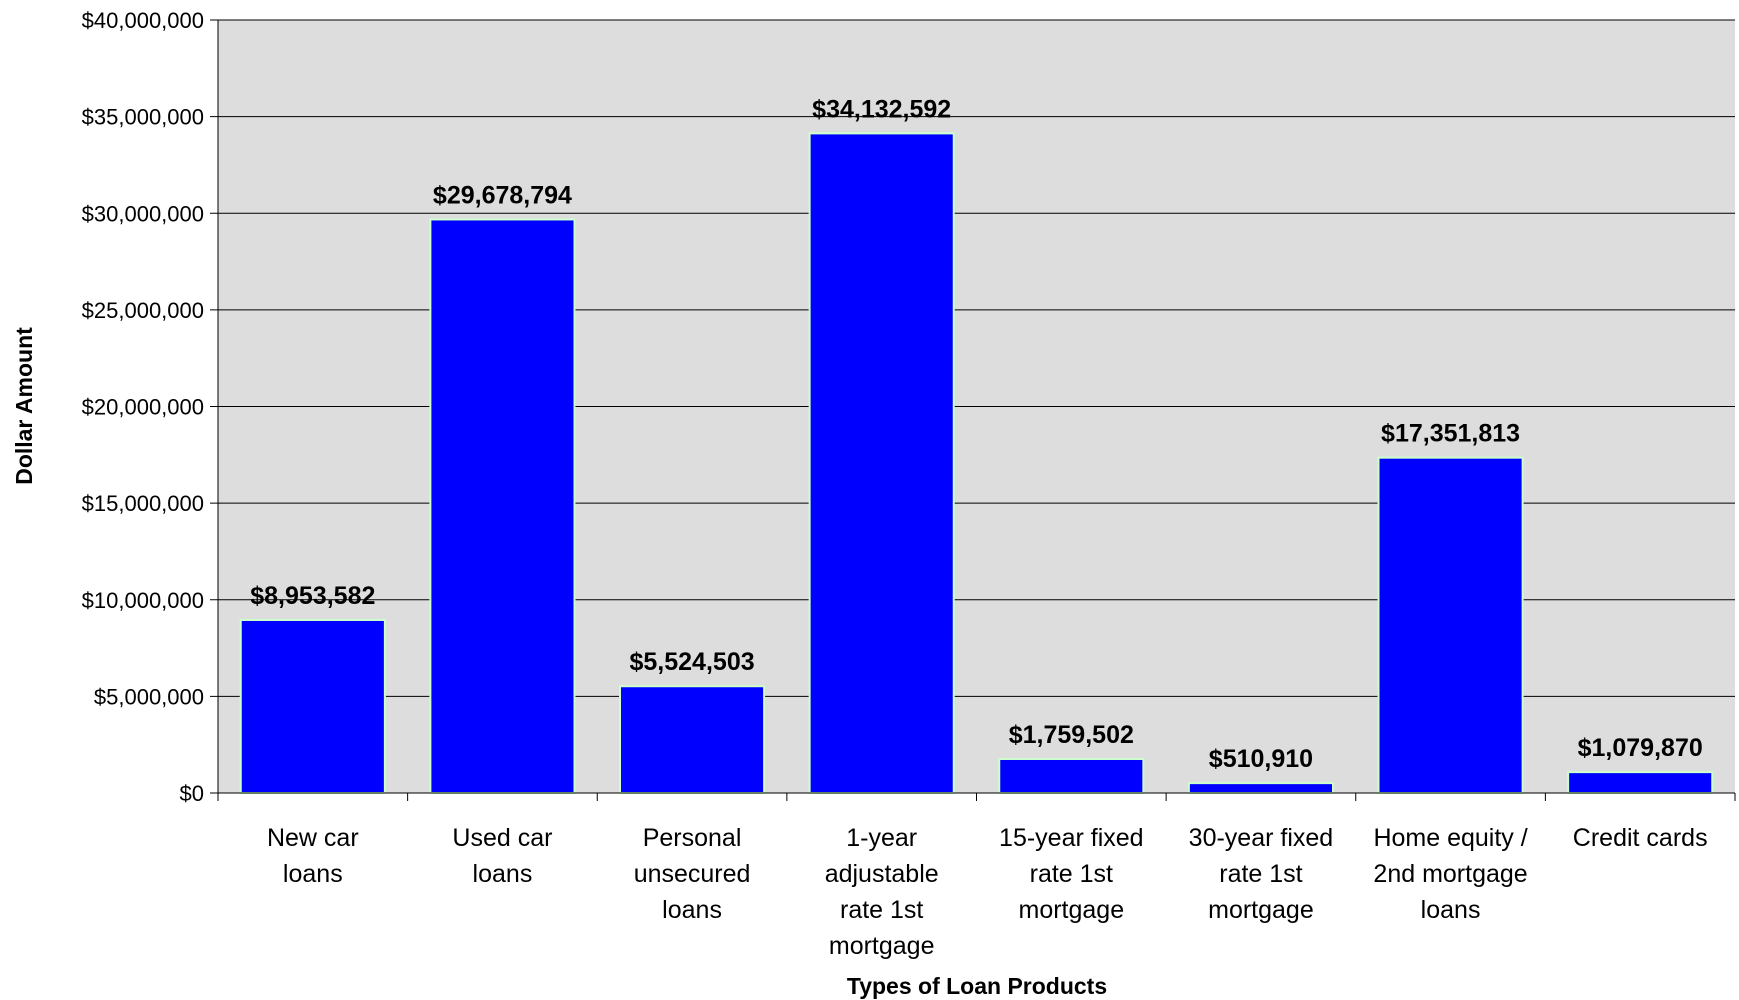  I want to click on y-tick-label: $40,000,000, so click(143, 20).